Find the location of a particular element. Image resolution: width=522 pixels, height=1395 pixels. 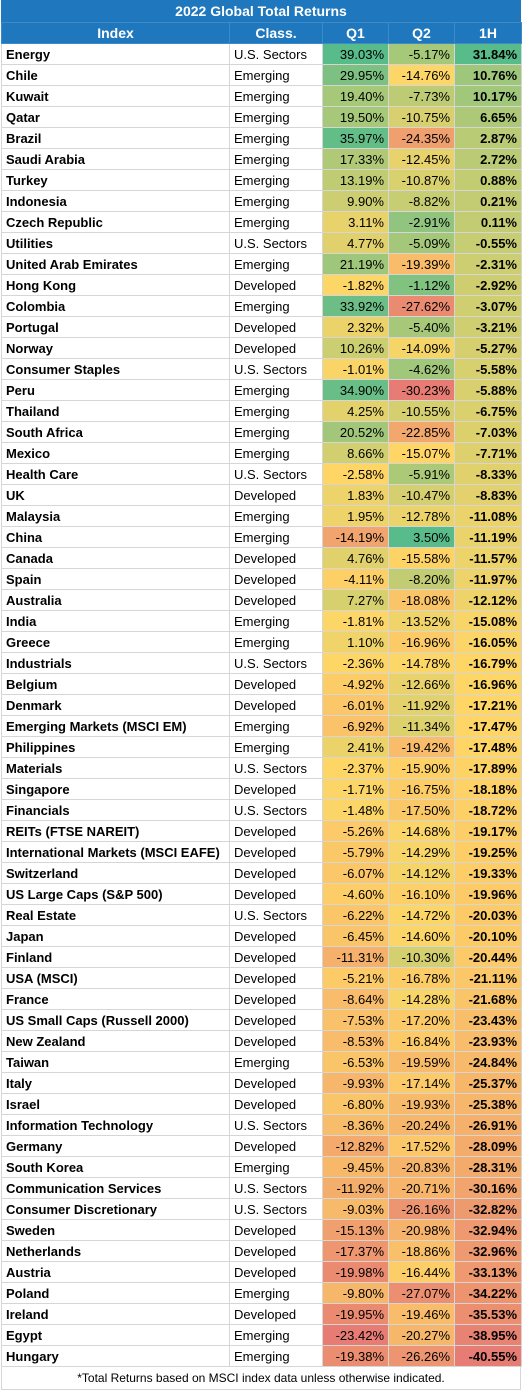

cell-q2: -27.07% is located at coordinates (421, 1293).